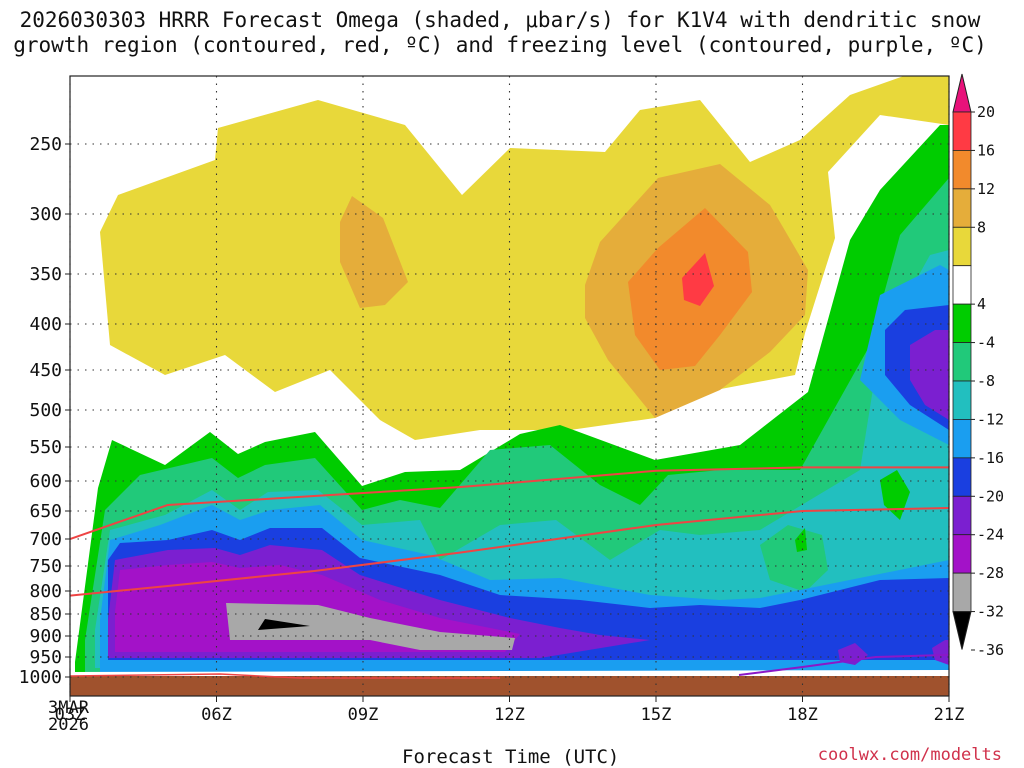  I want to click on y-tick-label: 950, so click(45, 657).